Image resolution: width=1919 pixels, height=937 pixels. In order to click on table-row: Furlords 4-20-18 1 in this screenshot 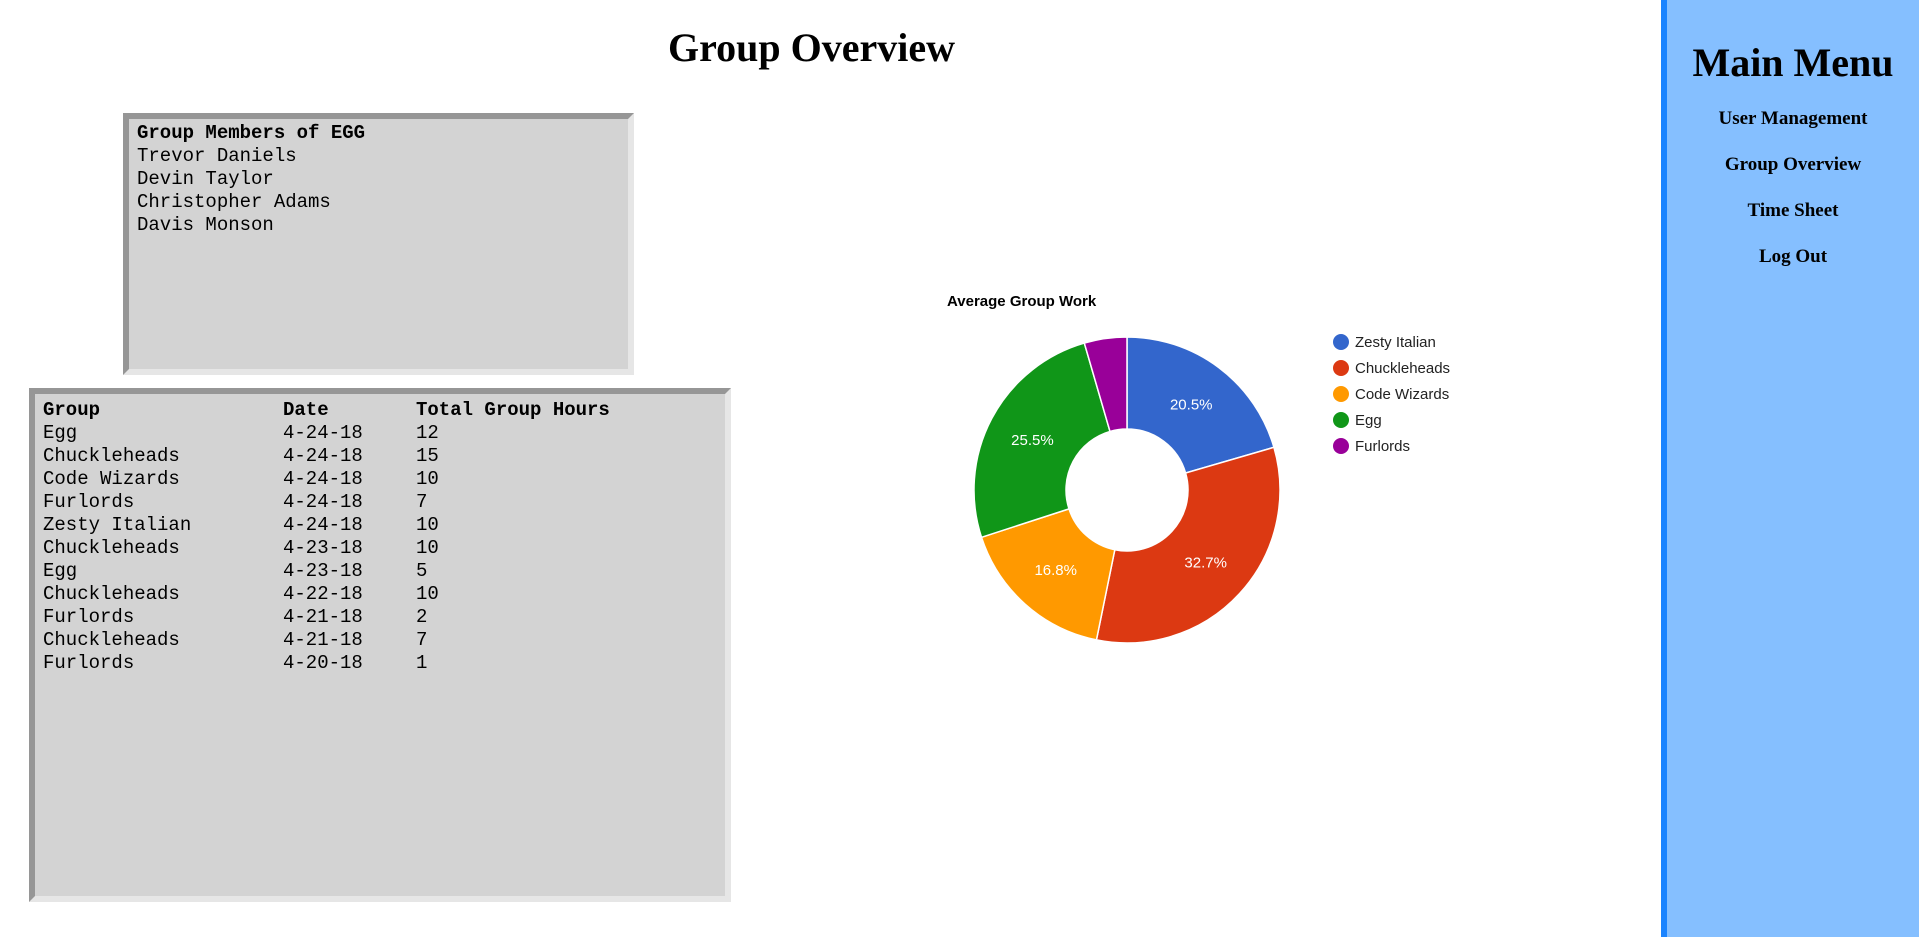, I will do `click(326, 663)`.